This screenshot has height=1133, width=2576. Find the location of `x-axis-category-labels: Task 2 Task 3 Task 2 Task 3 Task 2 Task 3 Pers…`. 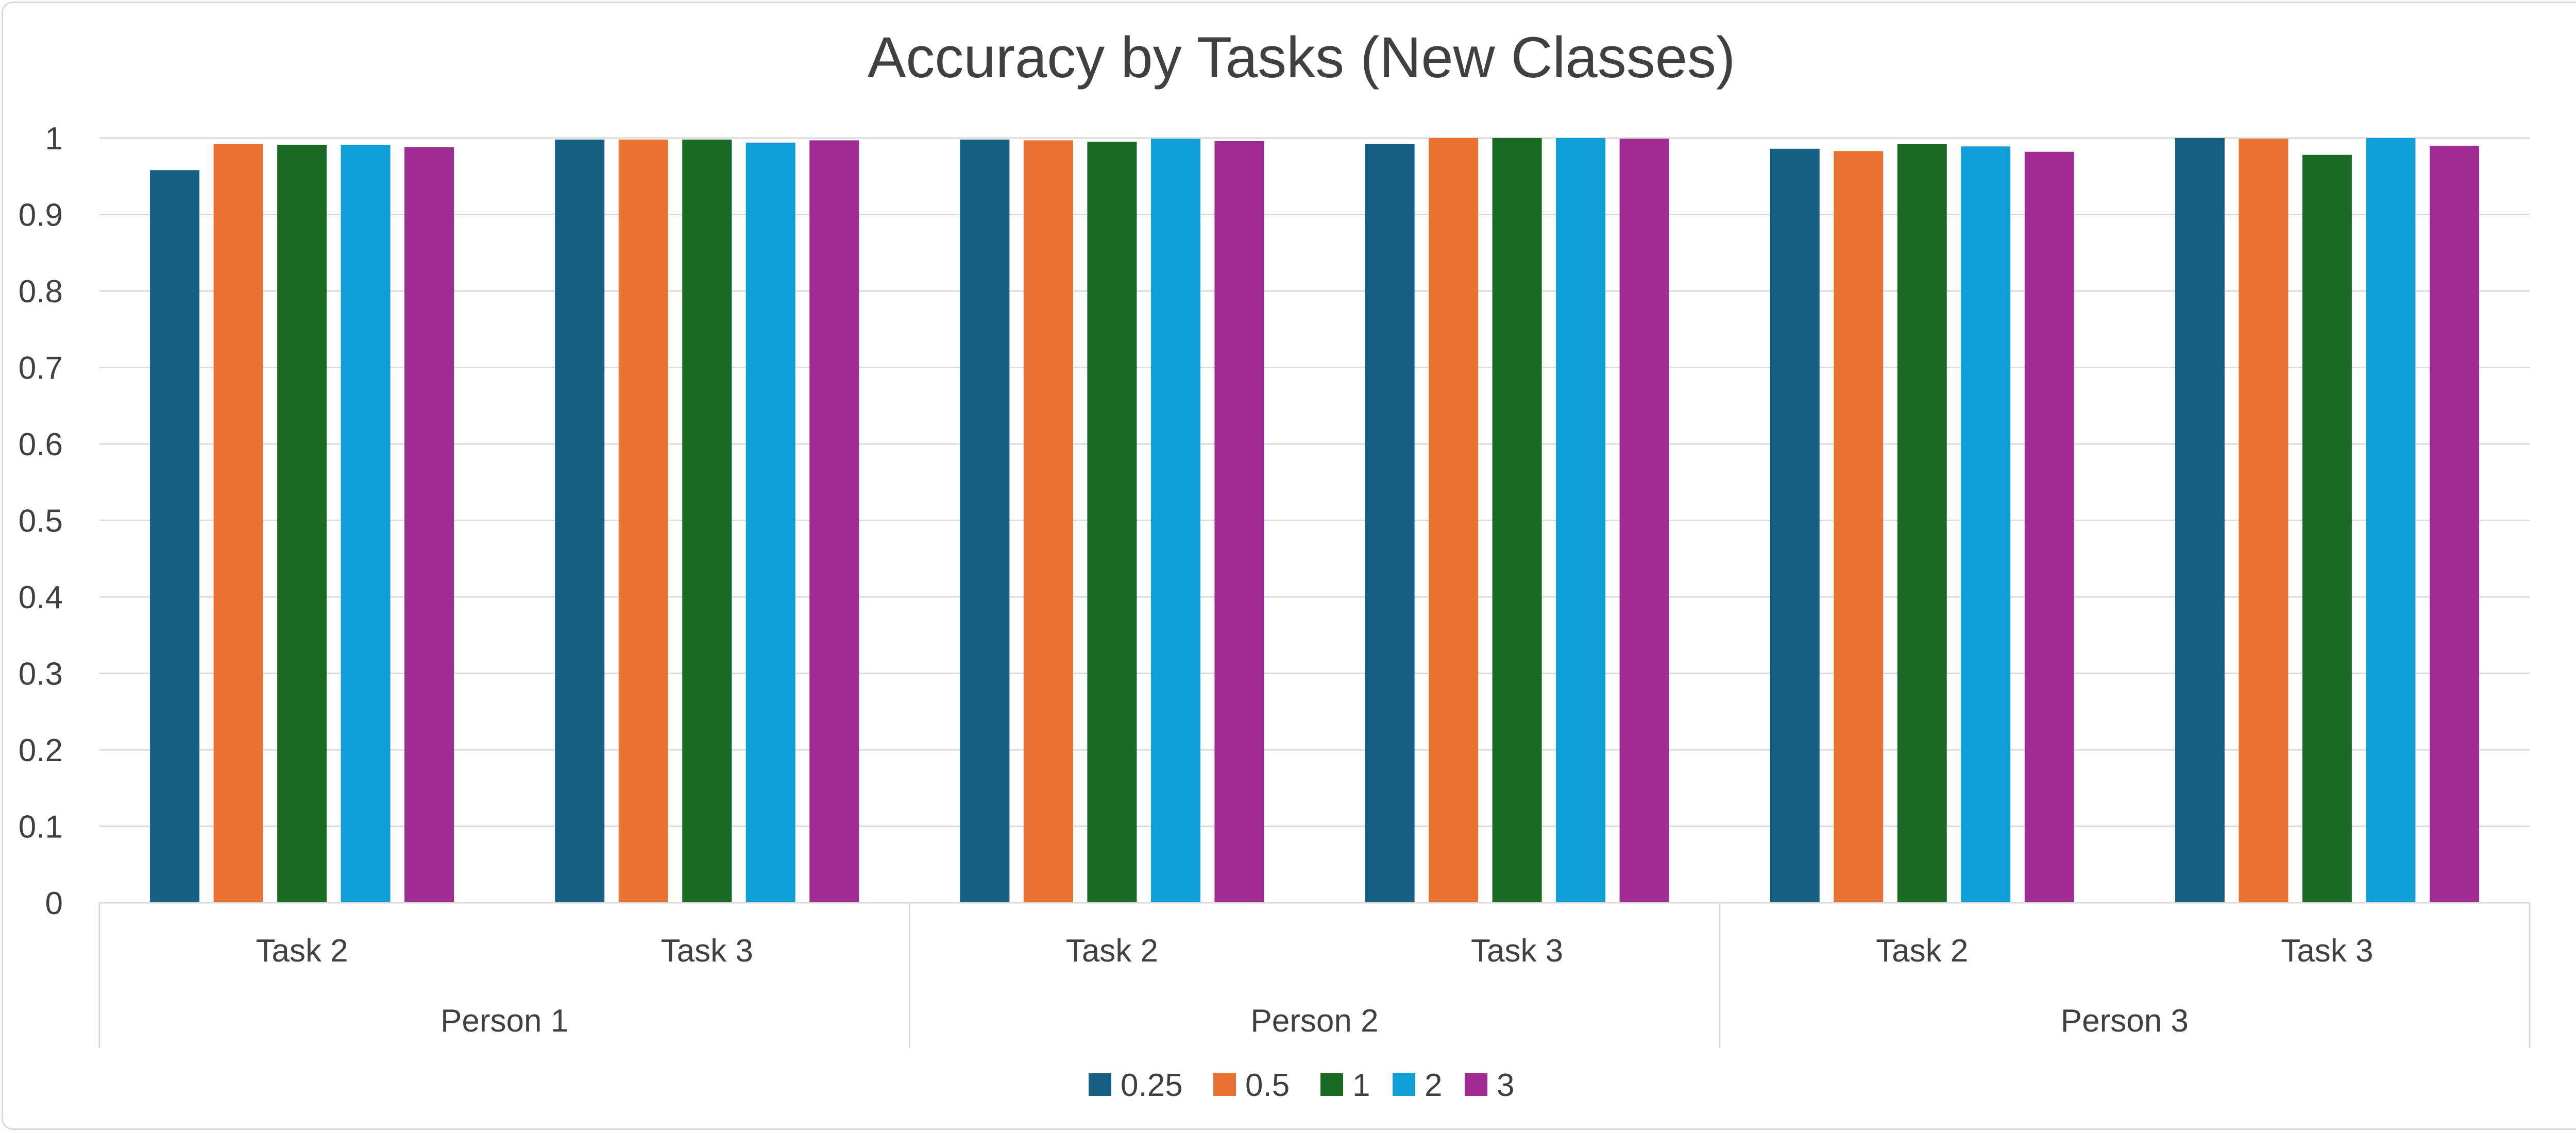

x-axis-category-labels: Task 2 Task 3 Task 2 Task 3 Task 2 Task 3 Pers… is located at coordinates (1314, 986).